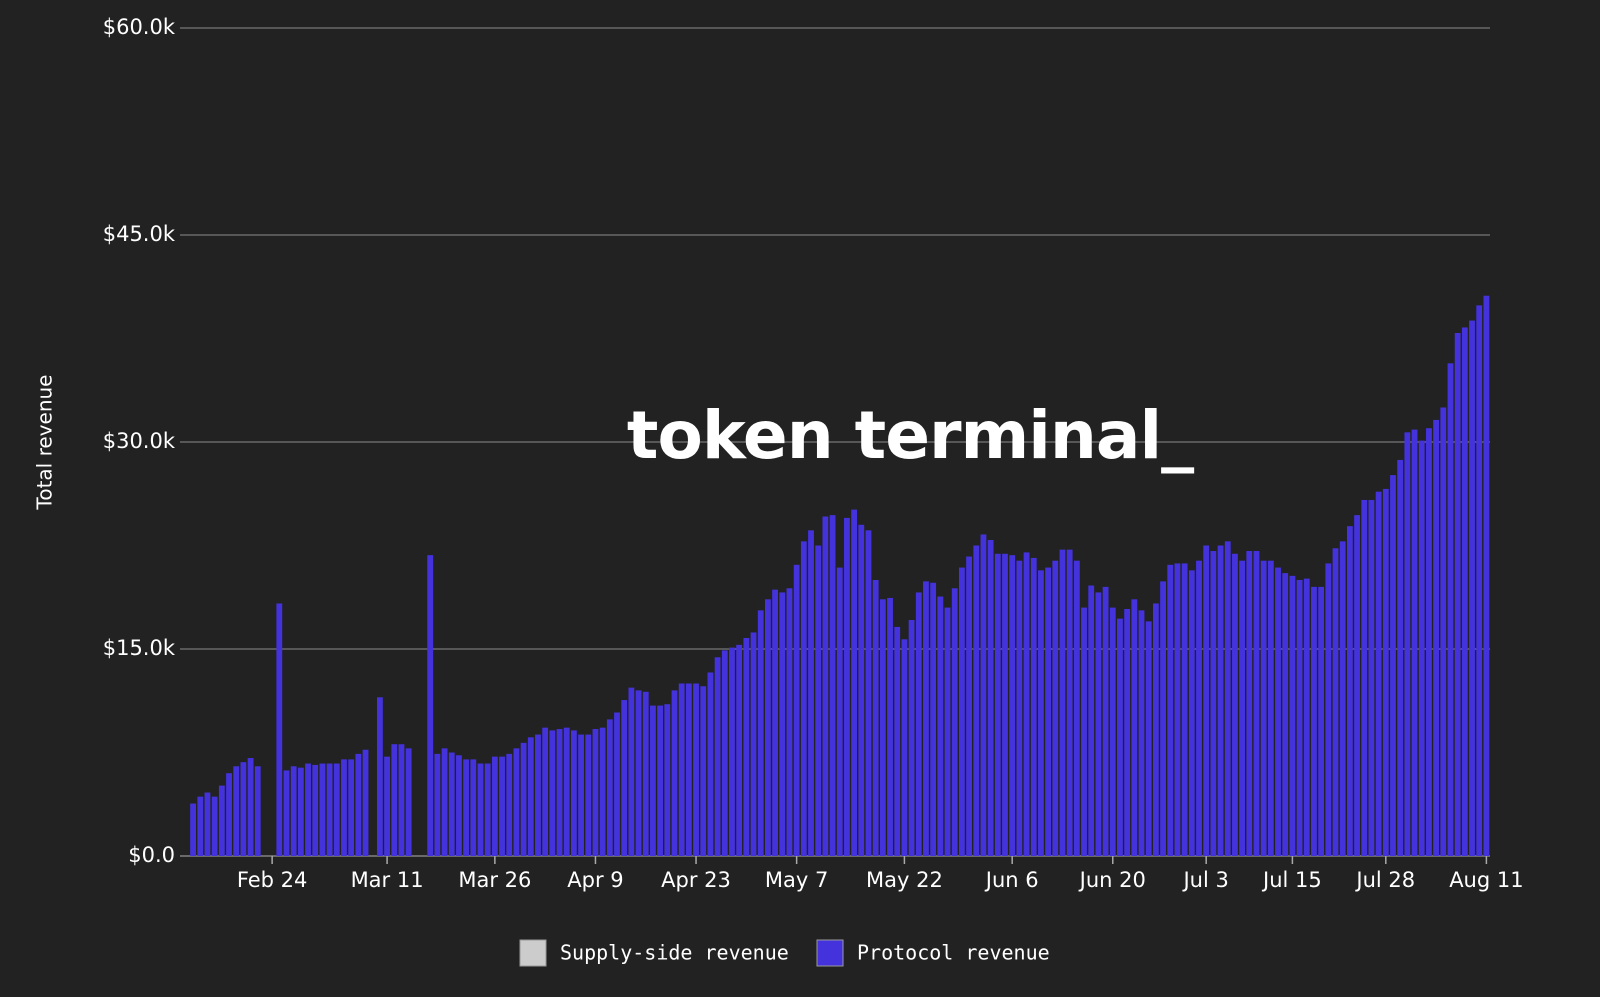 The width and height of the screenshot is (1600, 997). I want to click on x-tick-label: Mar 26, so click(494, 880).